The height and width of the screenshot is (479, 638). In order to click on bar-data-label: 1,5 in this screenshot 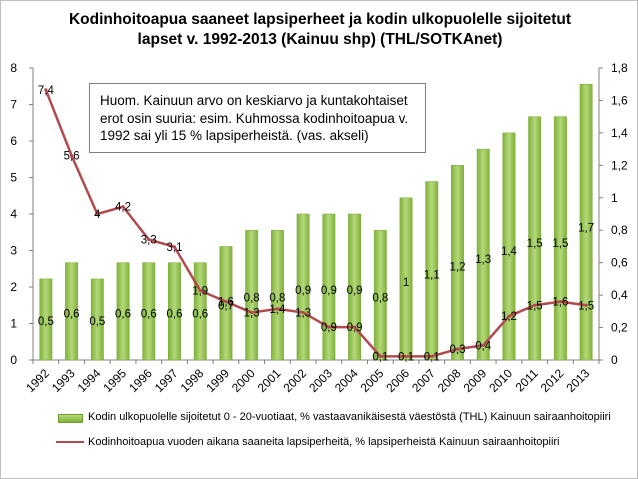, I will do `click(535, 244)`.